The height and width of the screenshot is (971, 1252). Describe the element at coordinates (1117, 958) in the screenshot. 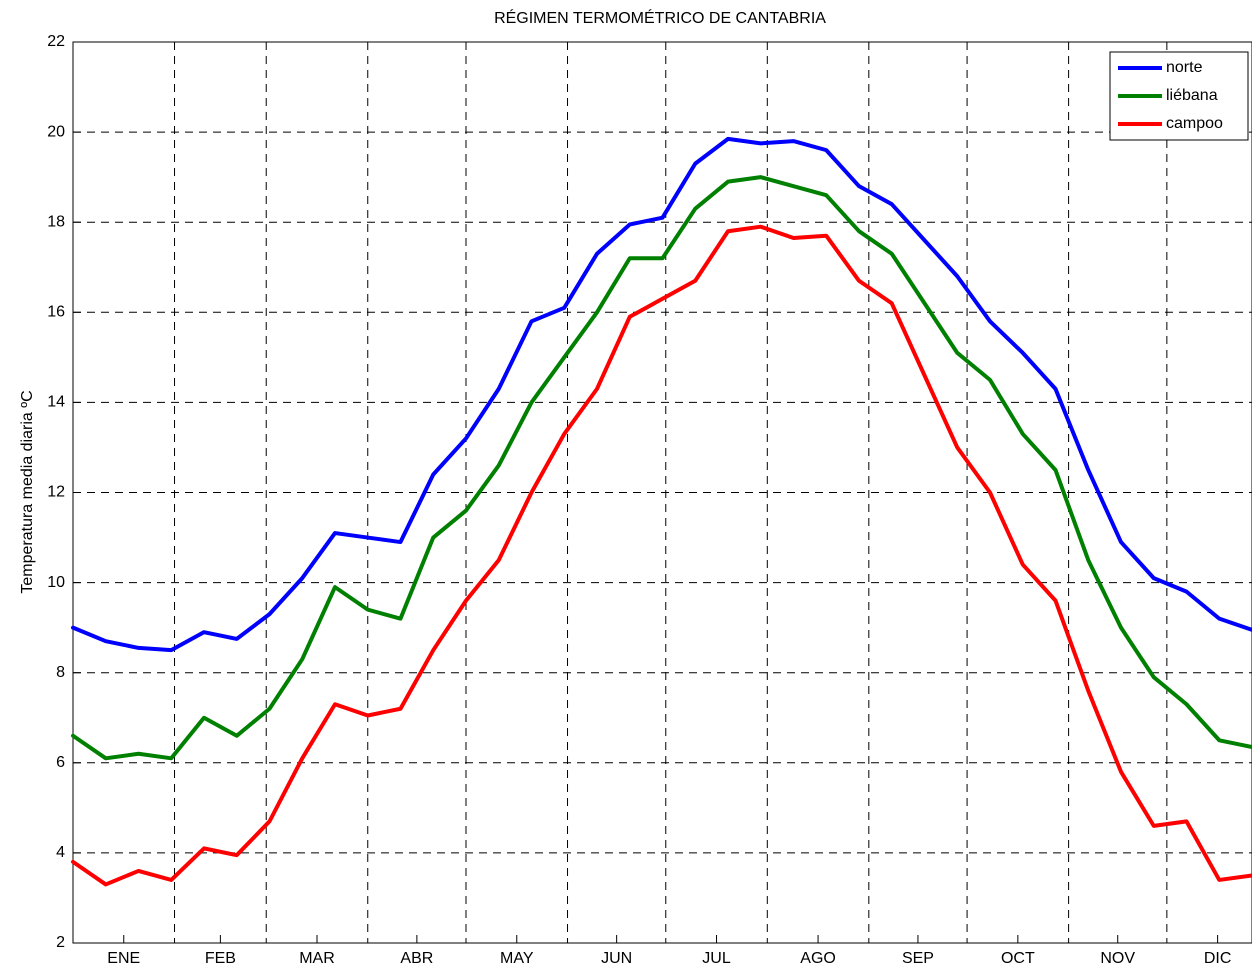

I see `x-tick-label: NOV` at that location.